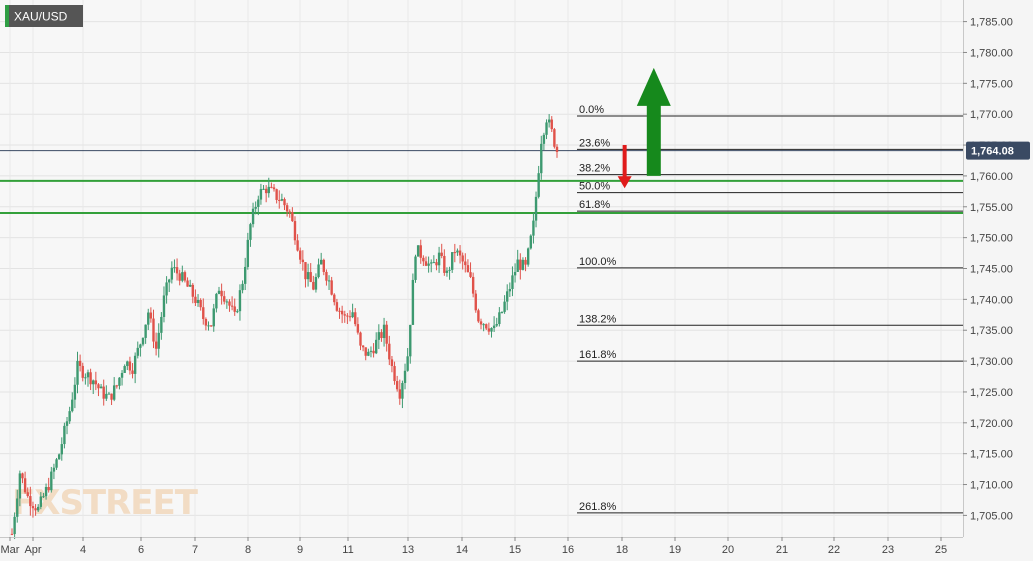 The width and height of the screenshot is (1033, 561). I want to click on support-lines, so click(481, 182).